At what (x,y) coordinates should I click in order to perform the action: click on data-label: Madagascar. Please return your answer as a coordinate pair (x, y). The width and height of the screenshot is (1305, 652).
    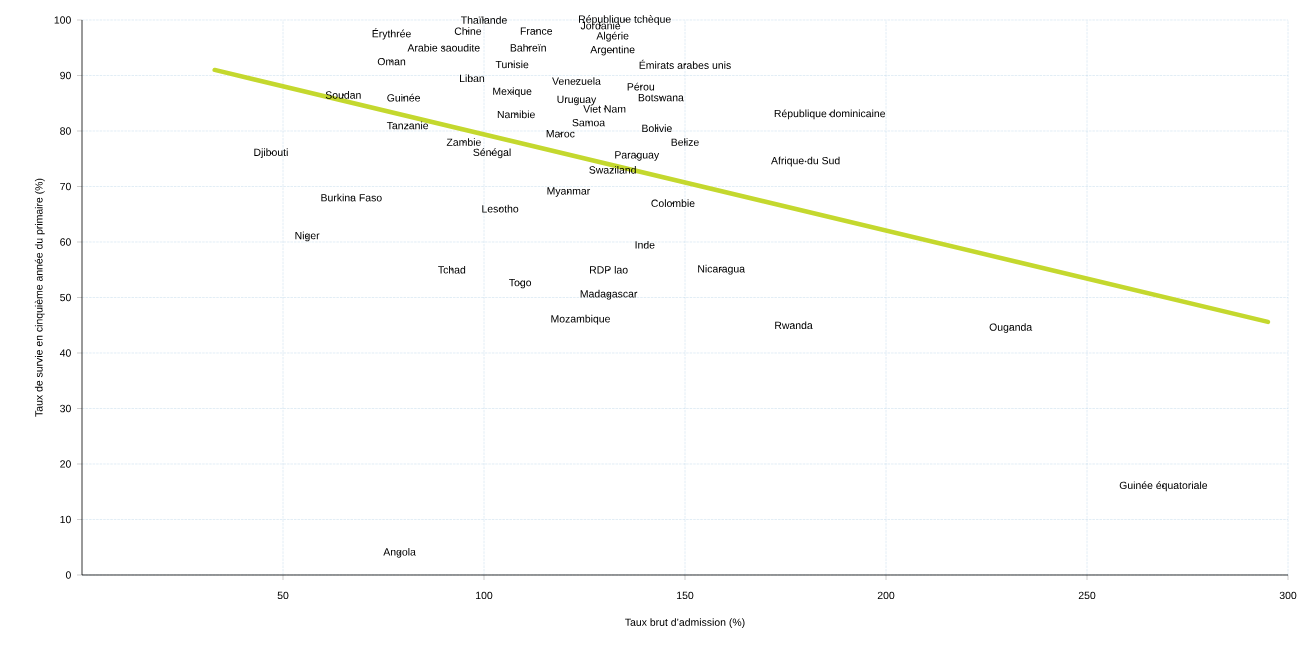
    Looking at the image, I should click on (609, 294).